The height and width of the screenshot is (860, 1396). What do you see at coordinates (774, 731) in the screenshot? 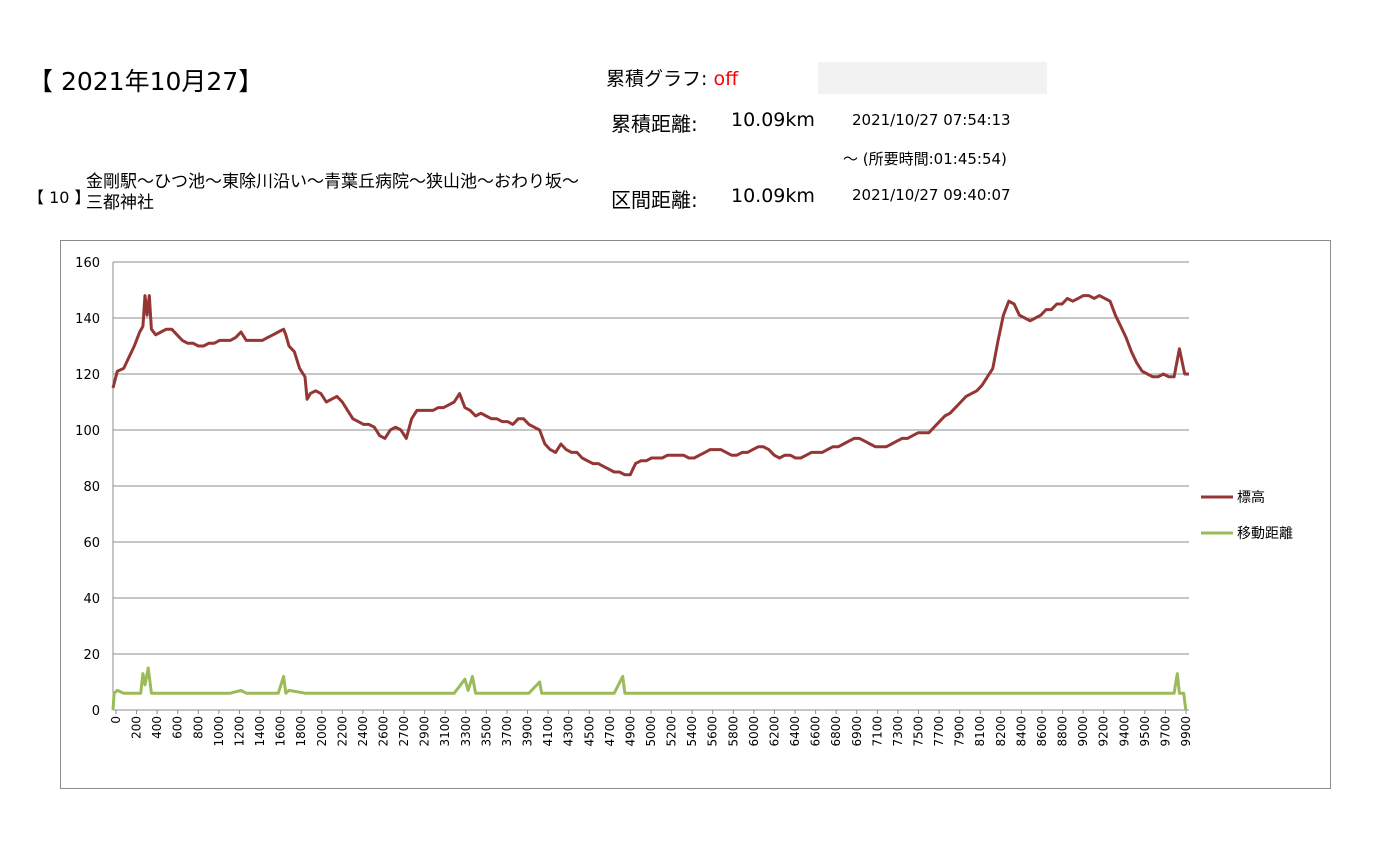
I see `x-tick-label: 6200` at bounding box center [774, 731].